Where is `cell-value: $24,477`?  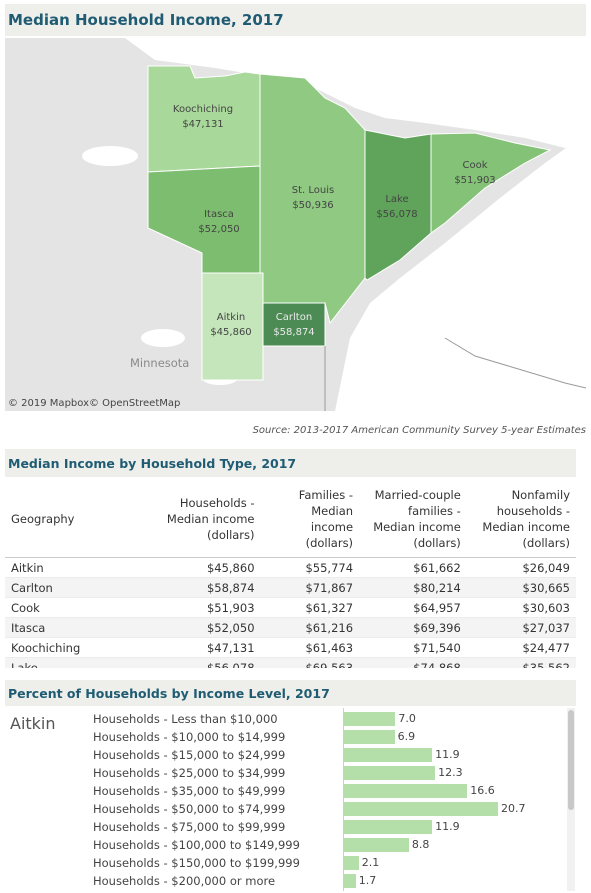
cell-value: $24,477 is located at coordinates (521, 647).